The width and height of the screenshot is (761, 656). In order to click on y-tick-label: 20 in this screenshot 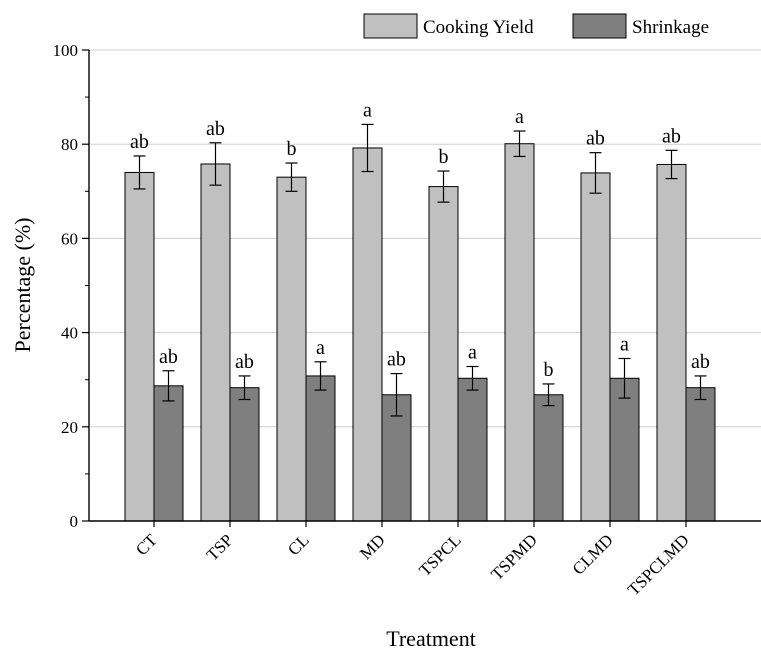, I will do `click(69, 427)`.